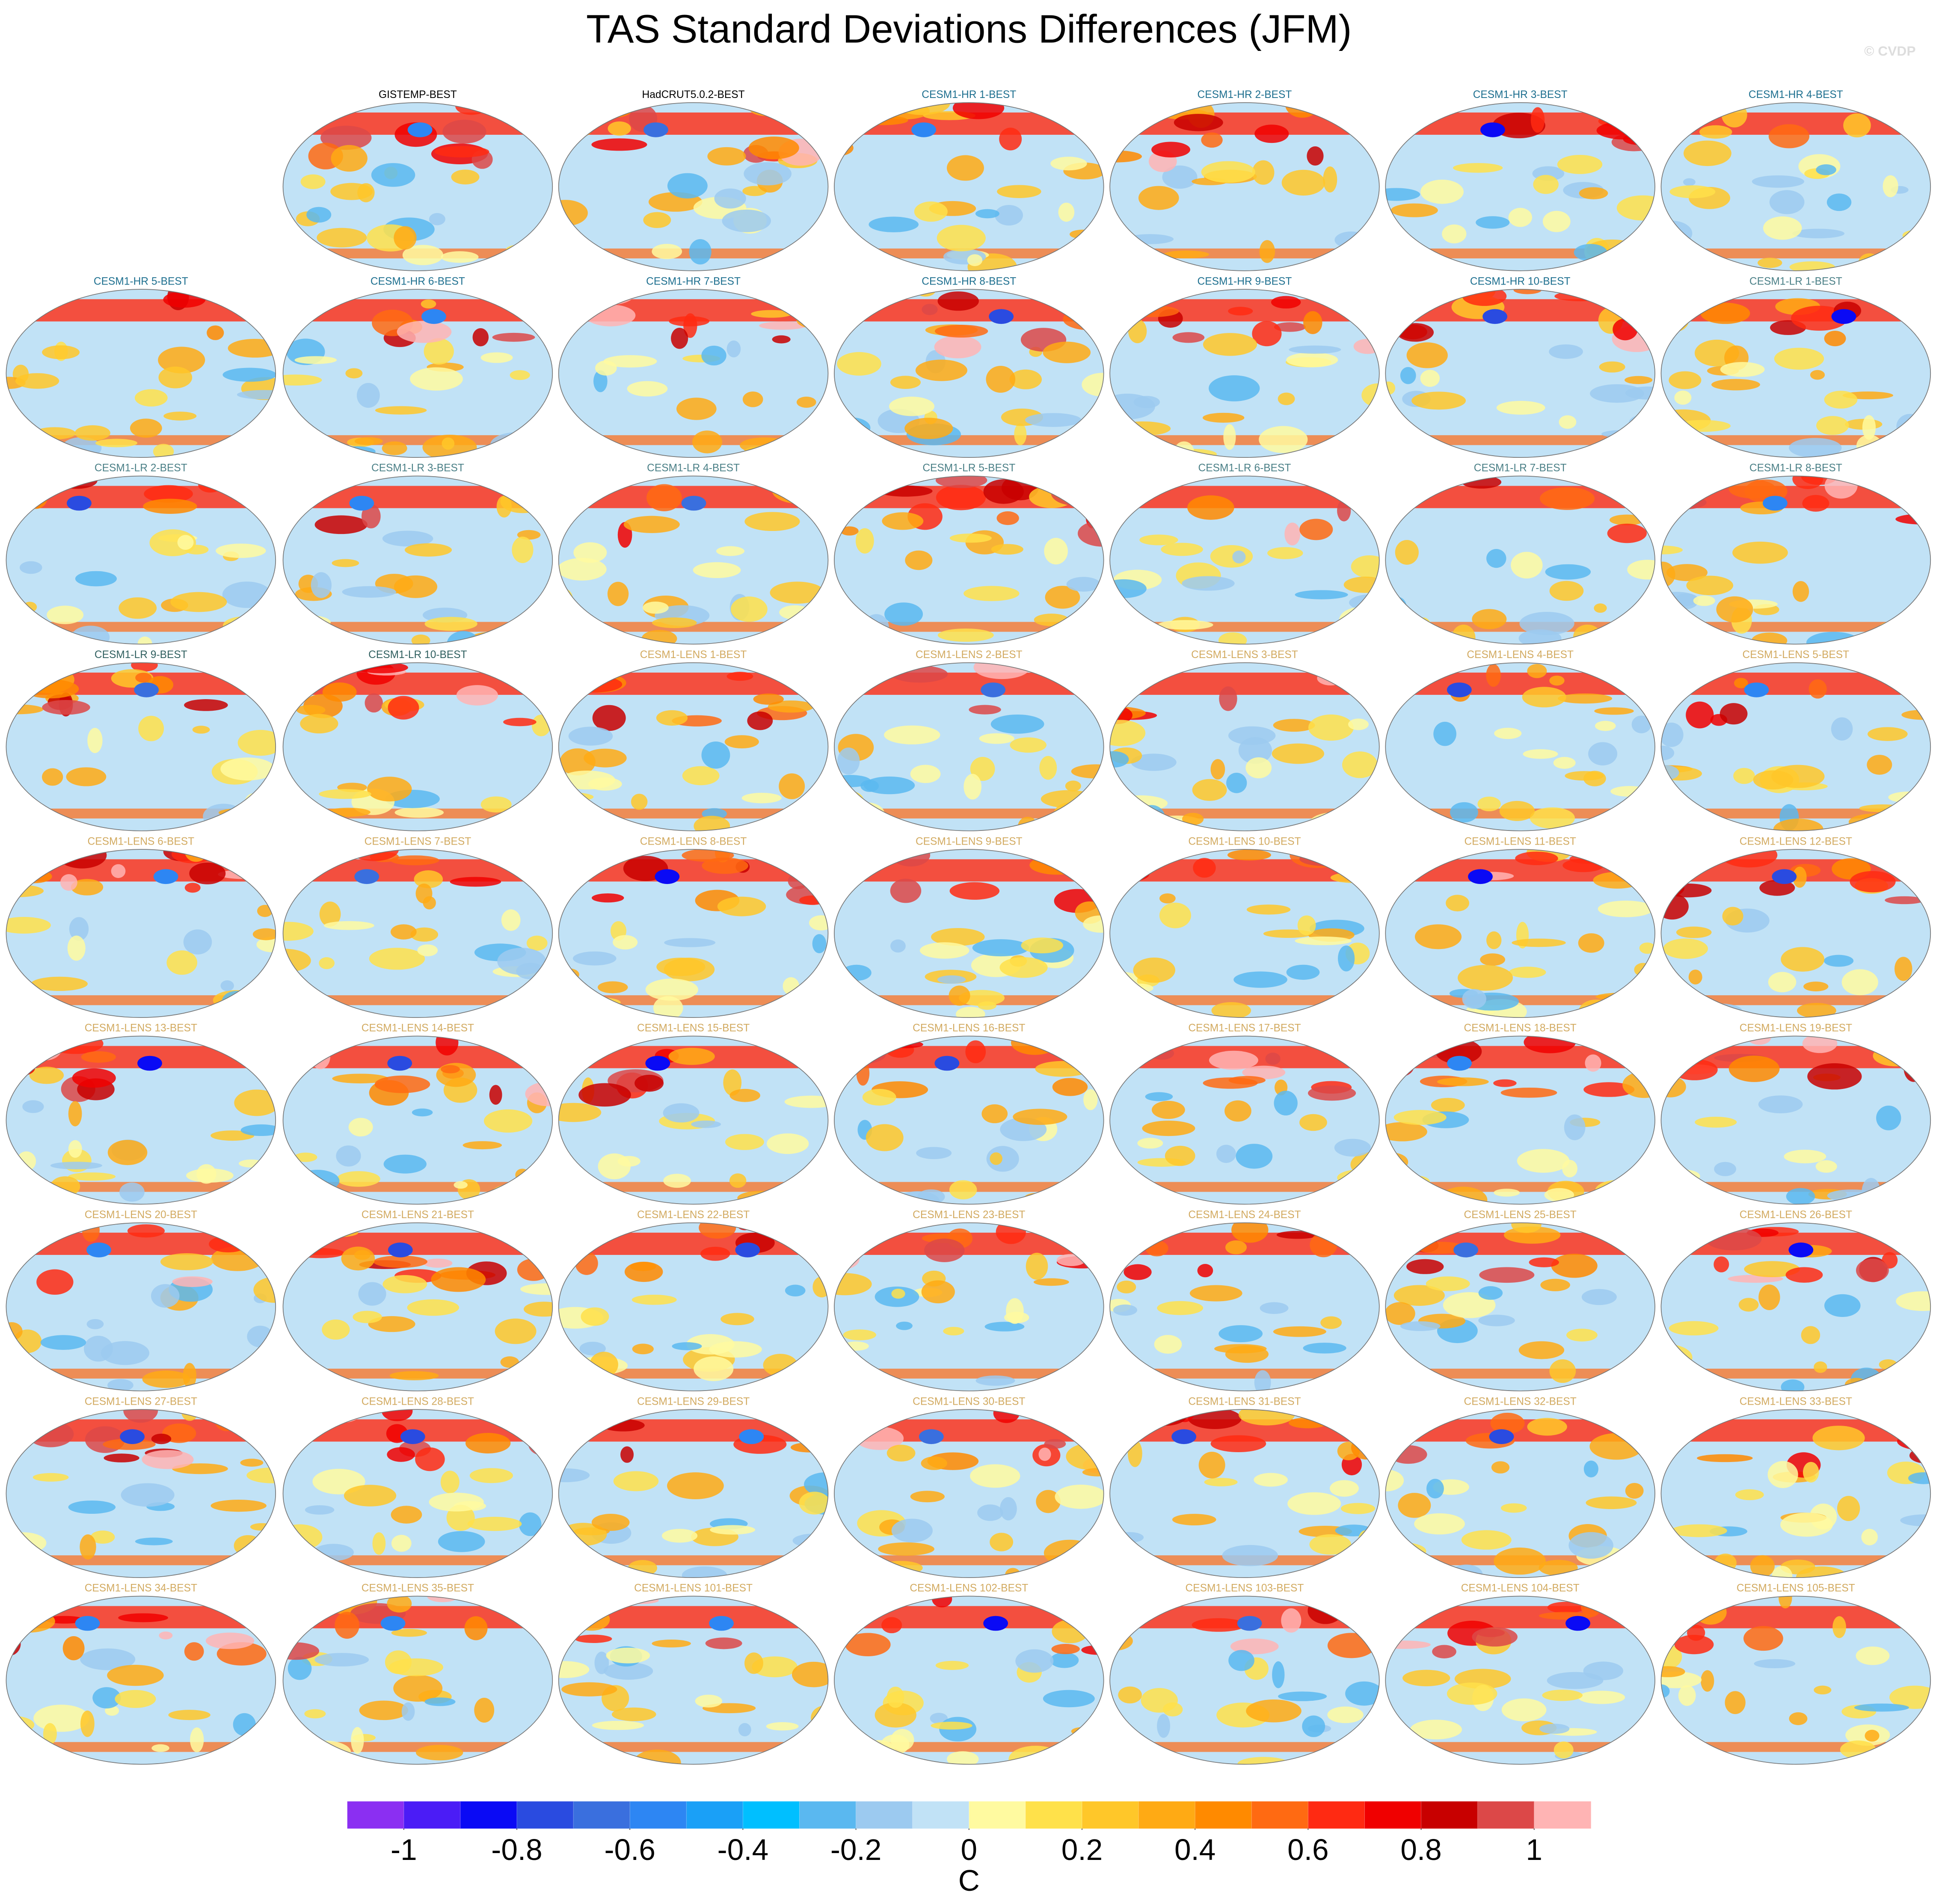  Describe the element at coordinates (1520, 927) in the screenshot. I see `map-panel: CESM1-LENS 11-BEST` at that location.